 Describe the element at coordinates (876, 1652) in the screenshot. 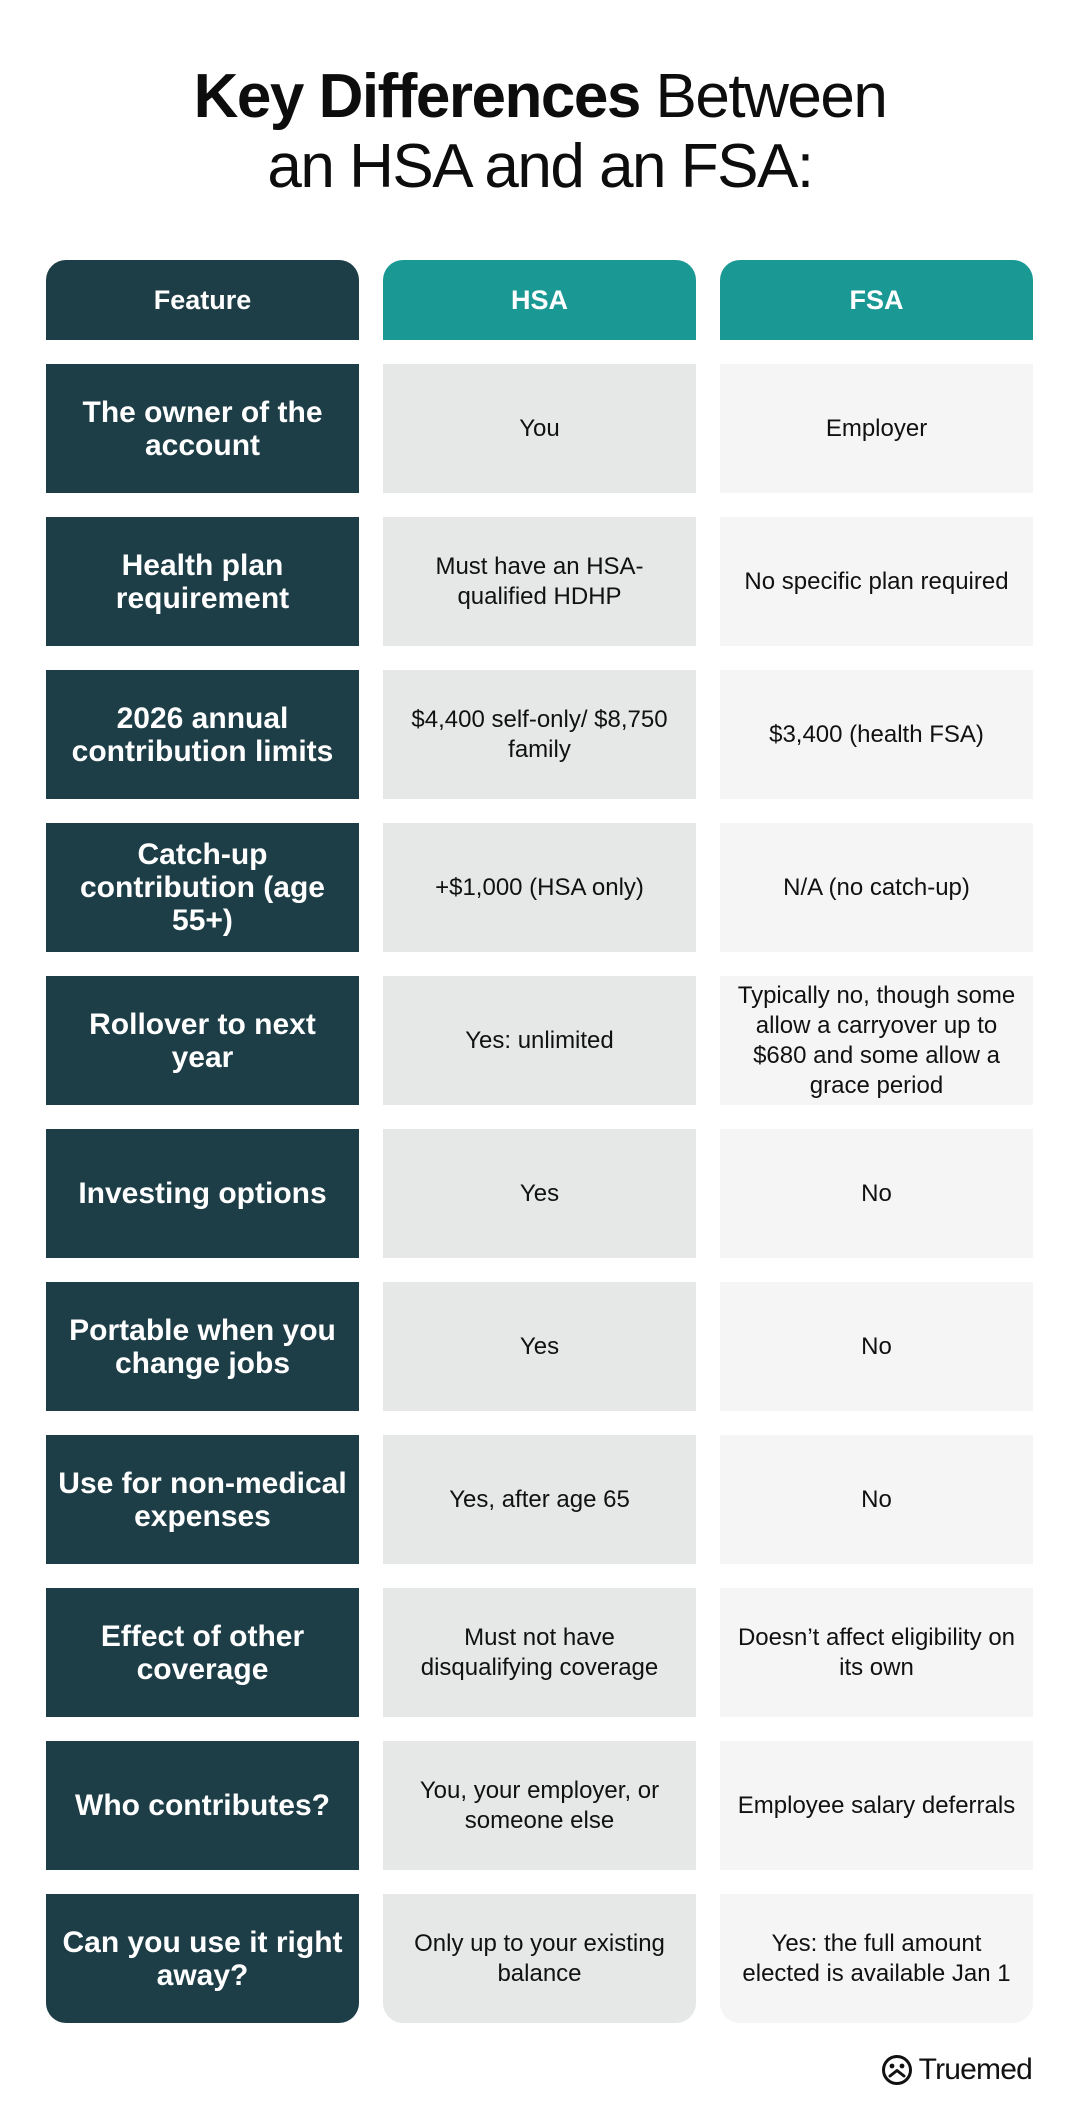

I see `fsa-cell: Doesn’t affect eligibility on its own` at that location.